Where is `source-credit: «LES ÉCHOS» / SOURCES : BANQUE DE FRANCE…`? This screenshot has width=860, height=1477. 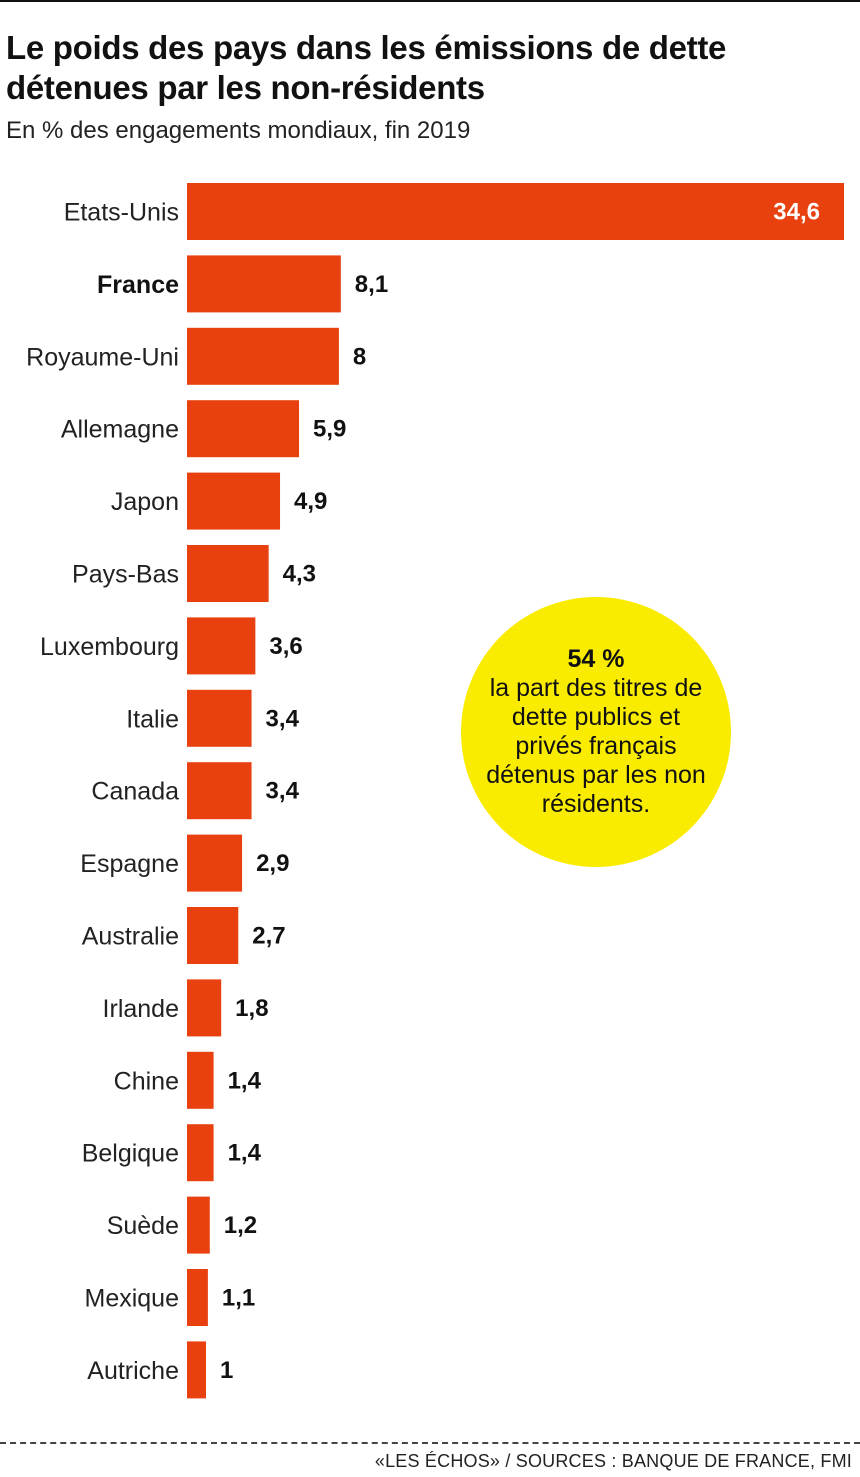
source-credit: «LES ÉCHOS» / SOURCES : BANQUE DE FRANCE… is located at coordinates (613, 1461).